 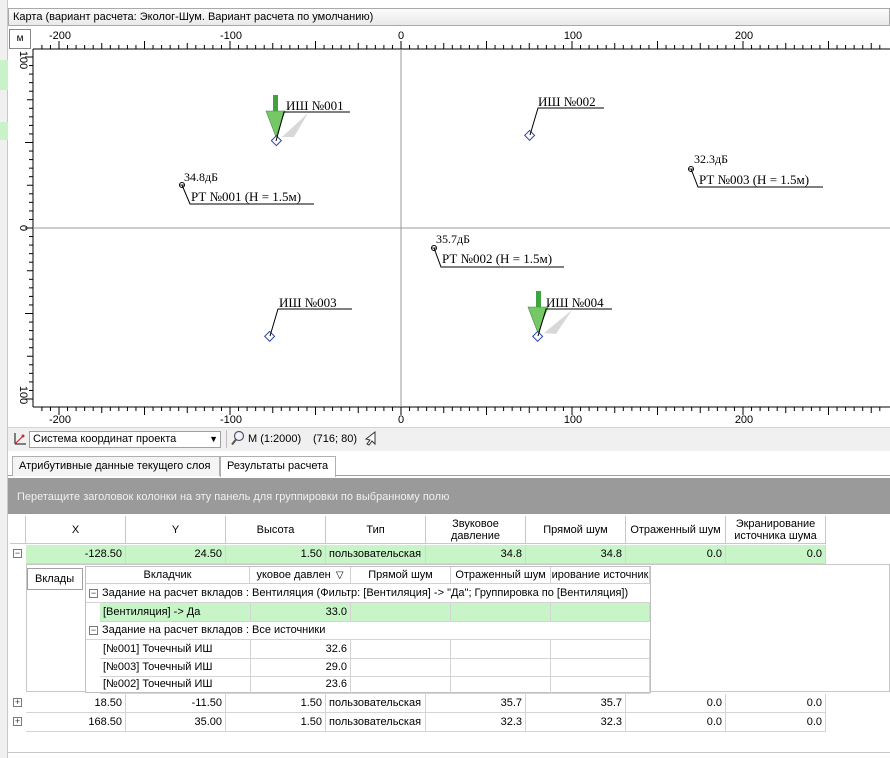 What do you see at coordinates (176, 703) in the screenshot?
I see `cell-y: -11.50` at bounding box center [176, 703].